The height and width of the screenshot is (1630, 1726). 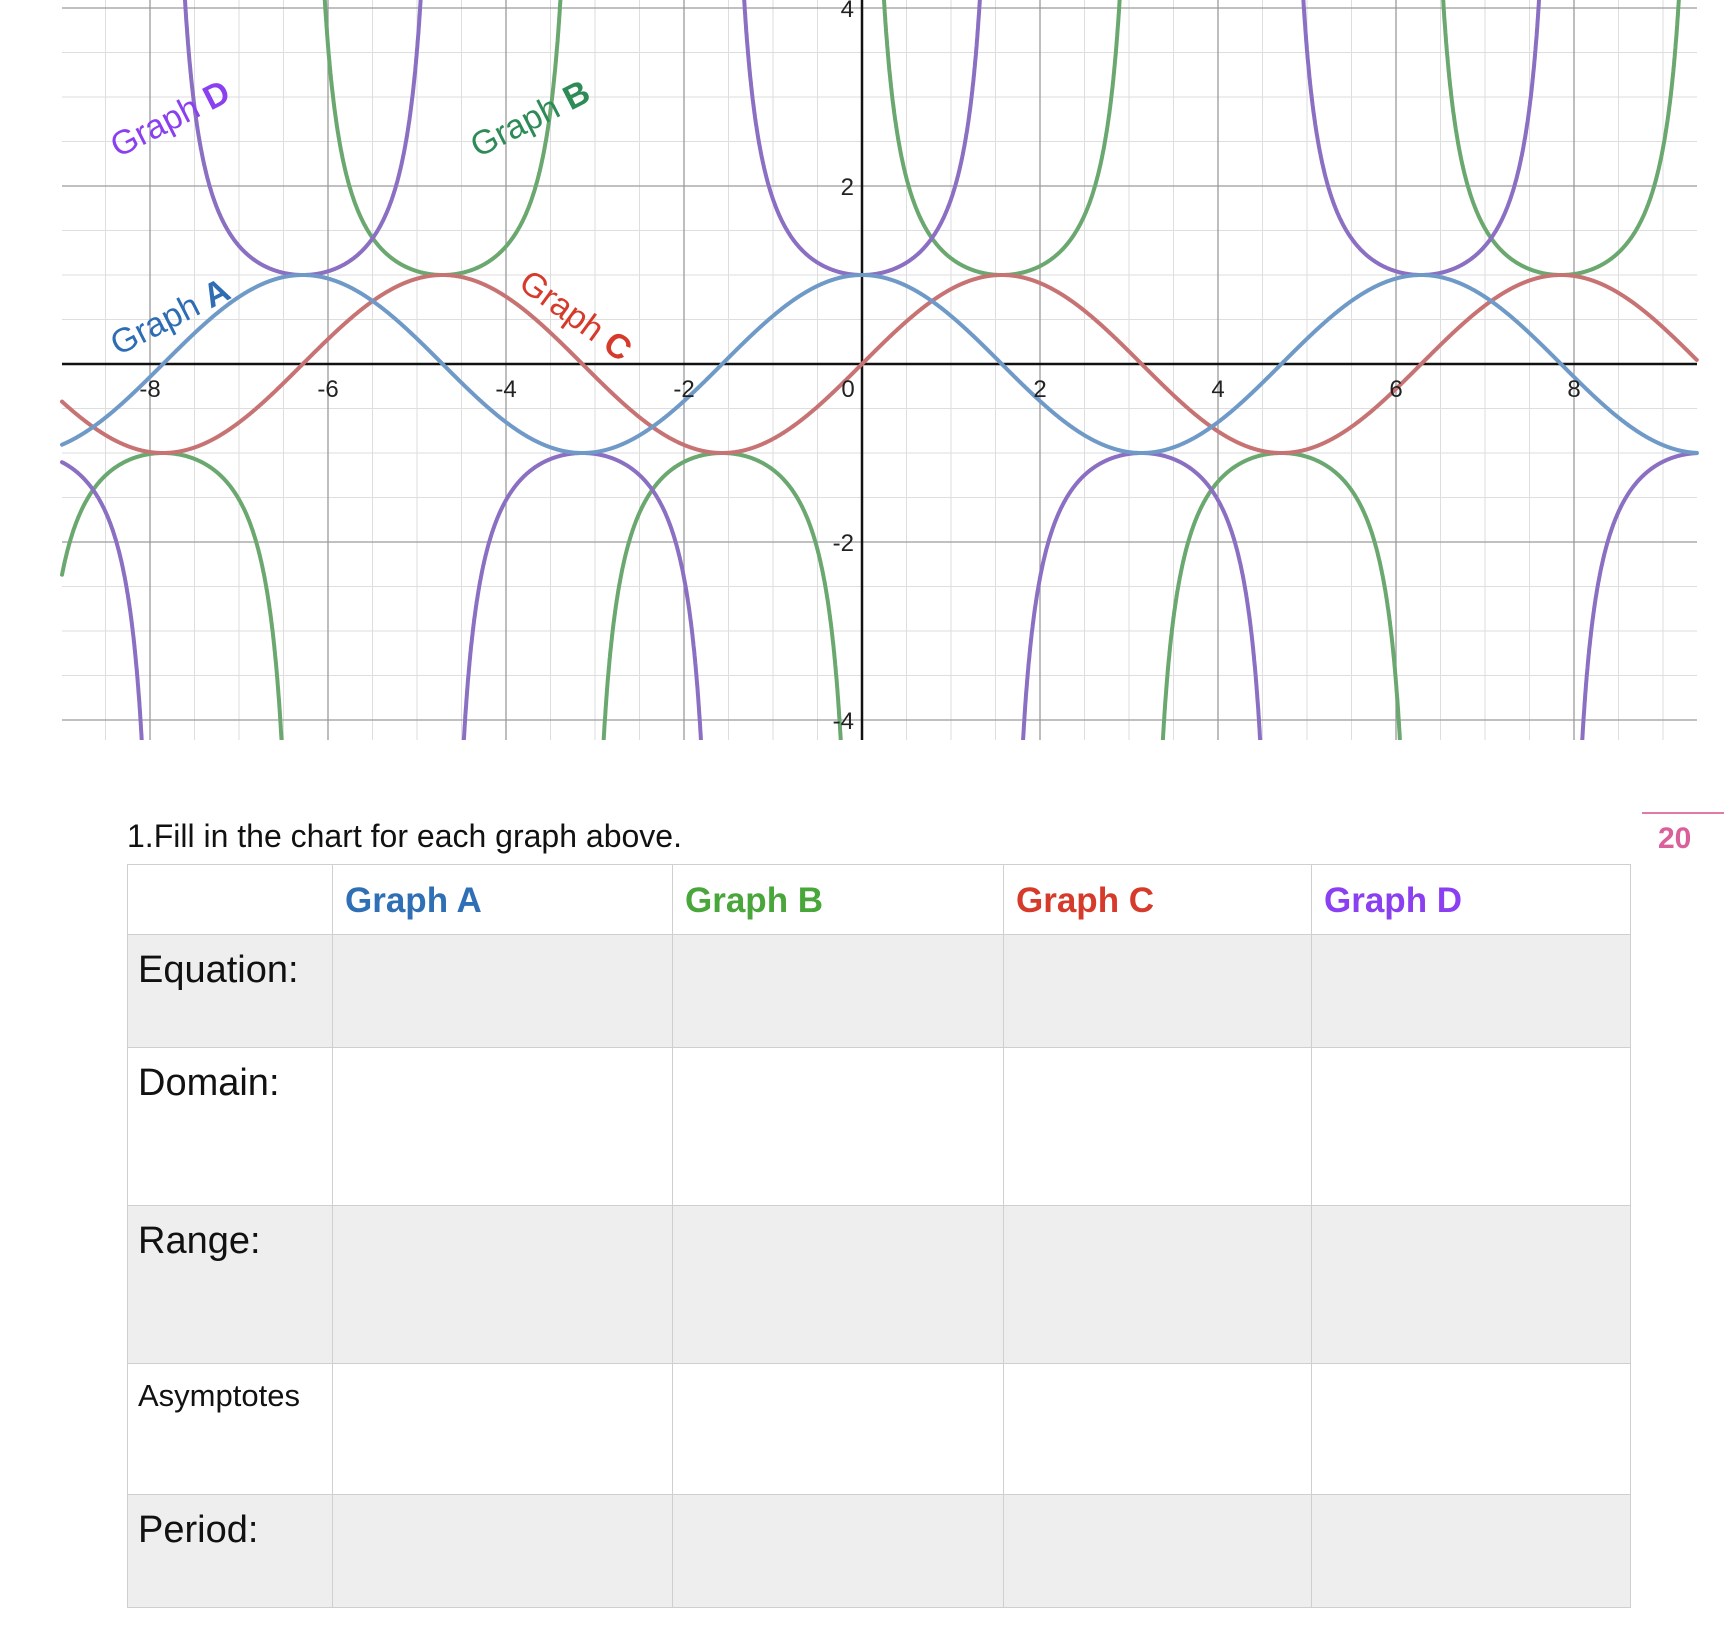 I want to click on row-label: Asymptotes, so click(x=230, y=1429).